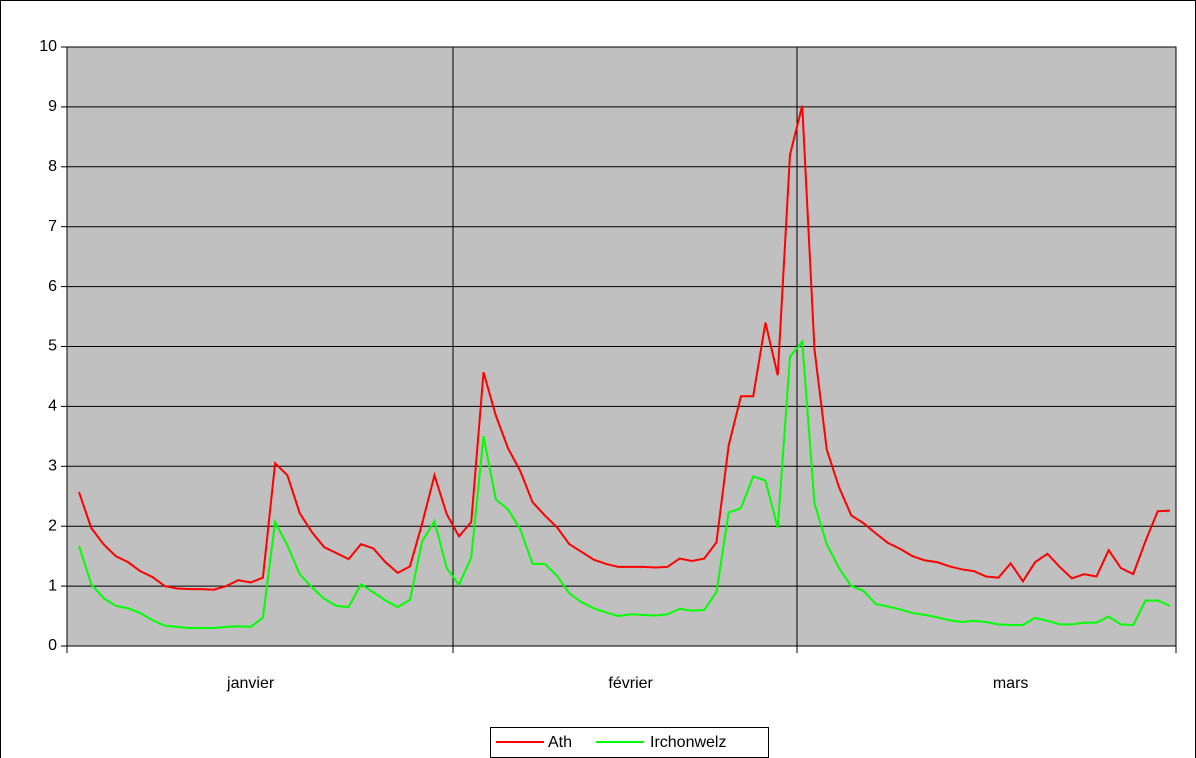 The image size is (1196, 758). Describe the element at coordinates (1011, 683) in the screenshot. I see `x-tick-label: mars` at that location.